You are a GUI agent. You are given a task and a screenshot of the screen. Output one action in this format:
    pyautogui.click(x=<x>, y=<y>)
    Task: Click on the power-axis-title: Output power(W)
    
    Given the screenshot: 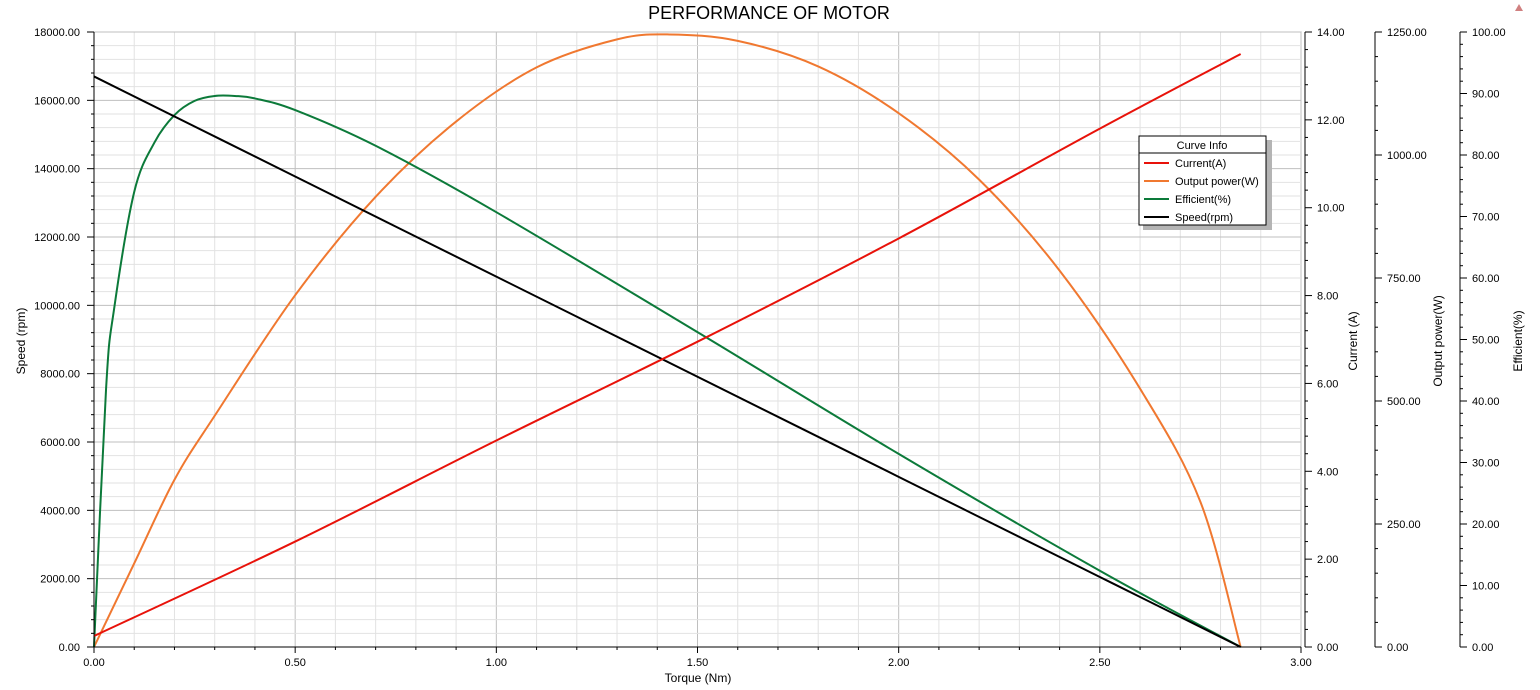 What is the action you would take?
    pyautogui.click(x=1438, y=340)
    